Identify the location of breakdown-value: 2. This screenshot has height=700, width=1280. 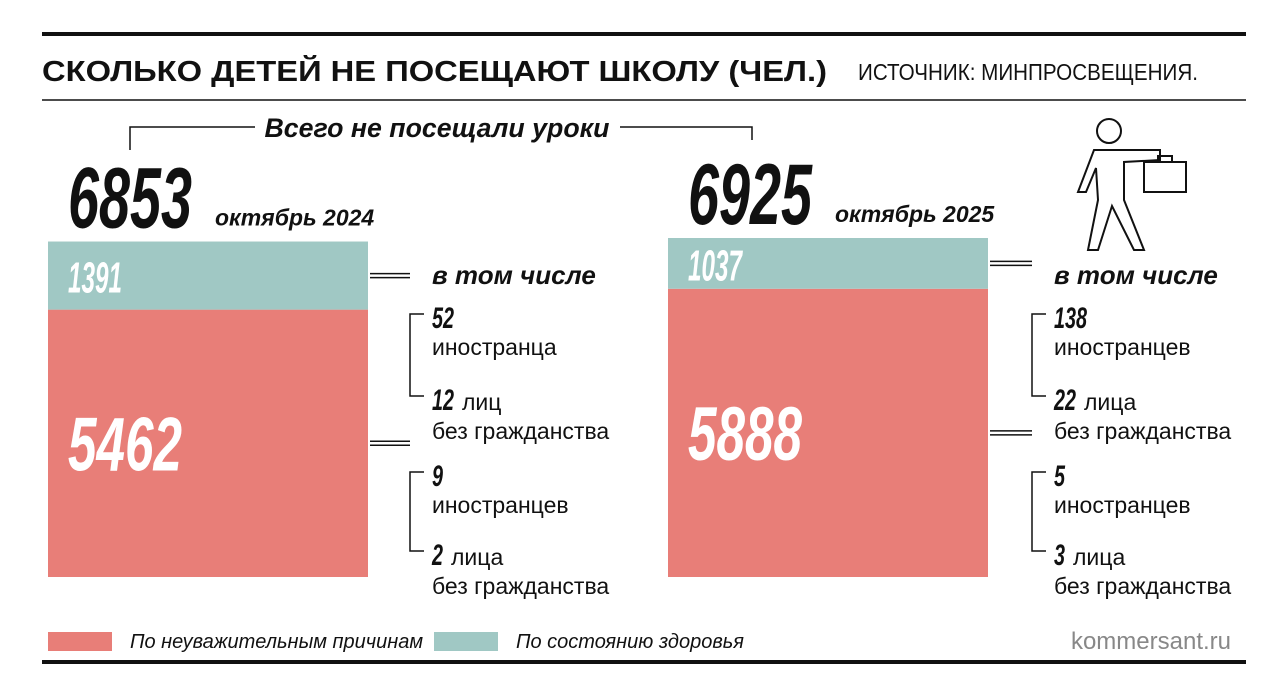
(437, 555).